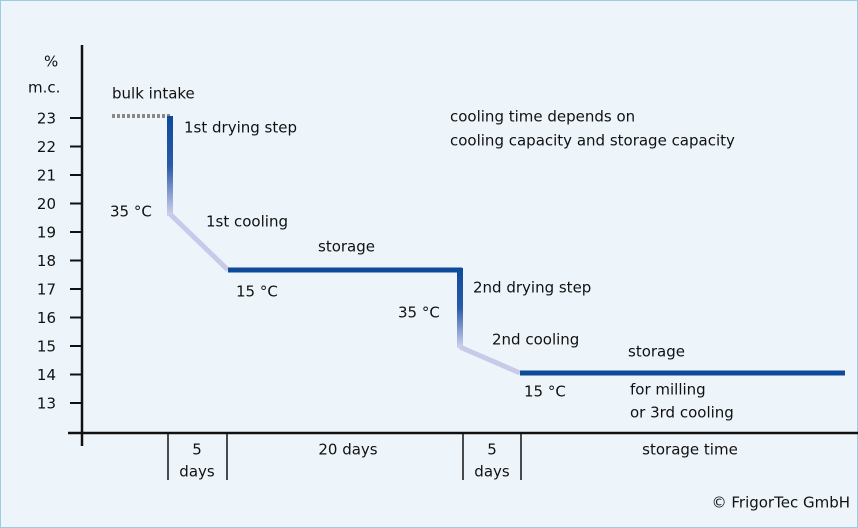  What do you see at coordinates (535, 340) in the screenshot?
I see `annotation: 2nd cooling` at bounding box center [535, 340].